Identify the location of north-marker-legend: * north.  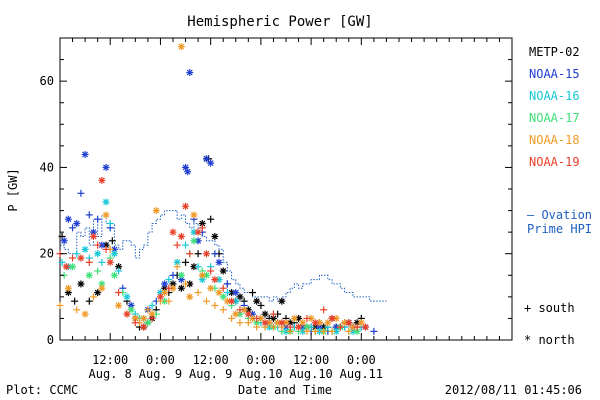
(549, 340).